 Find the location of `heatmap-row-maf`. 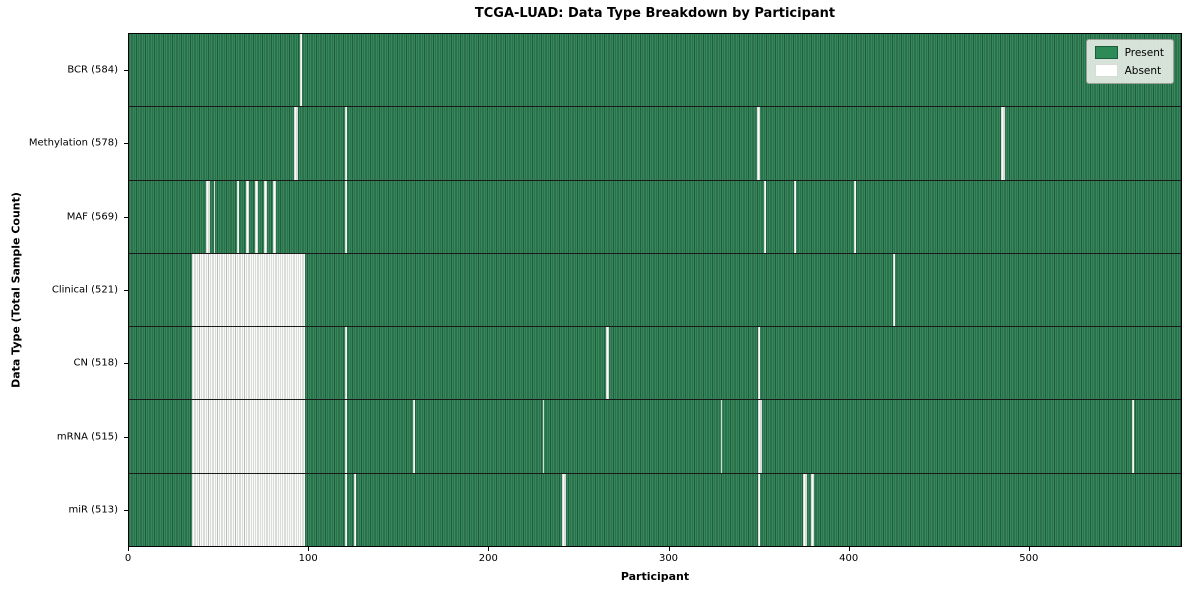

heatmap-row-maf is located at coordinates (655, 217).